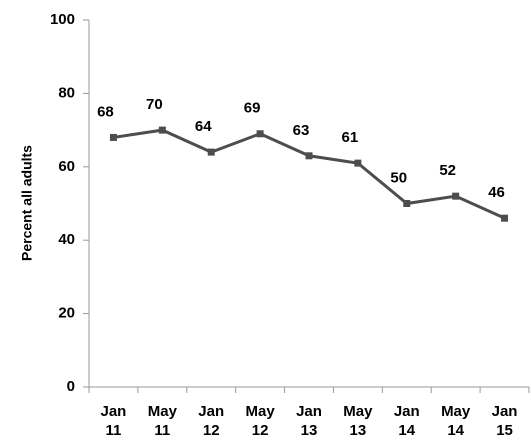  Describe the element at coordinates (447, 170) in the screenshot. I see `data-label: 52` at that location.